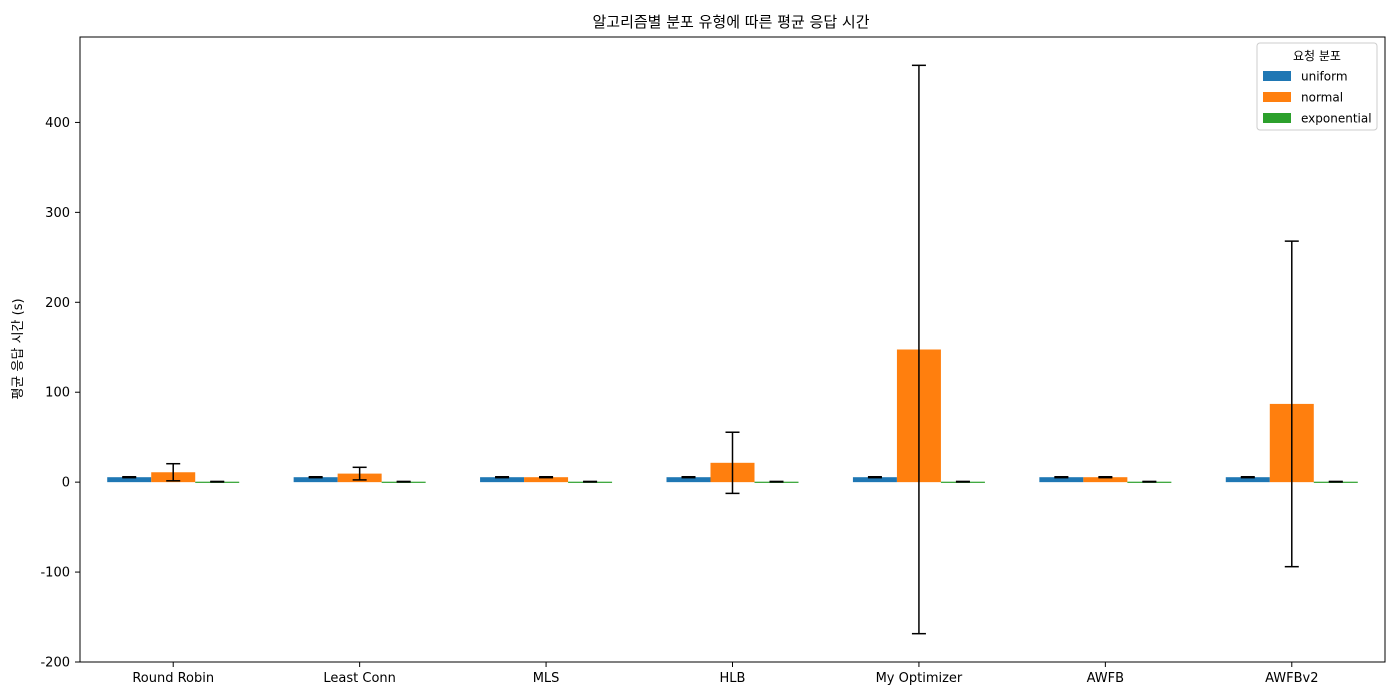  I want to click on chart-title: 알고리즘별 분포 유형에 따른 평균 응답 시간, so click(730, 22).